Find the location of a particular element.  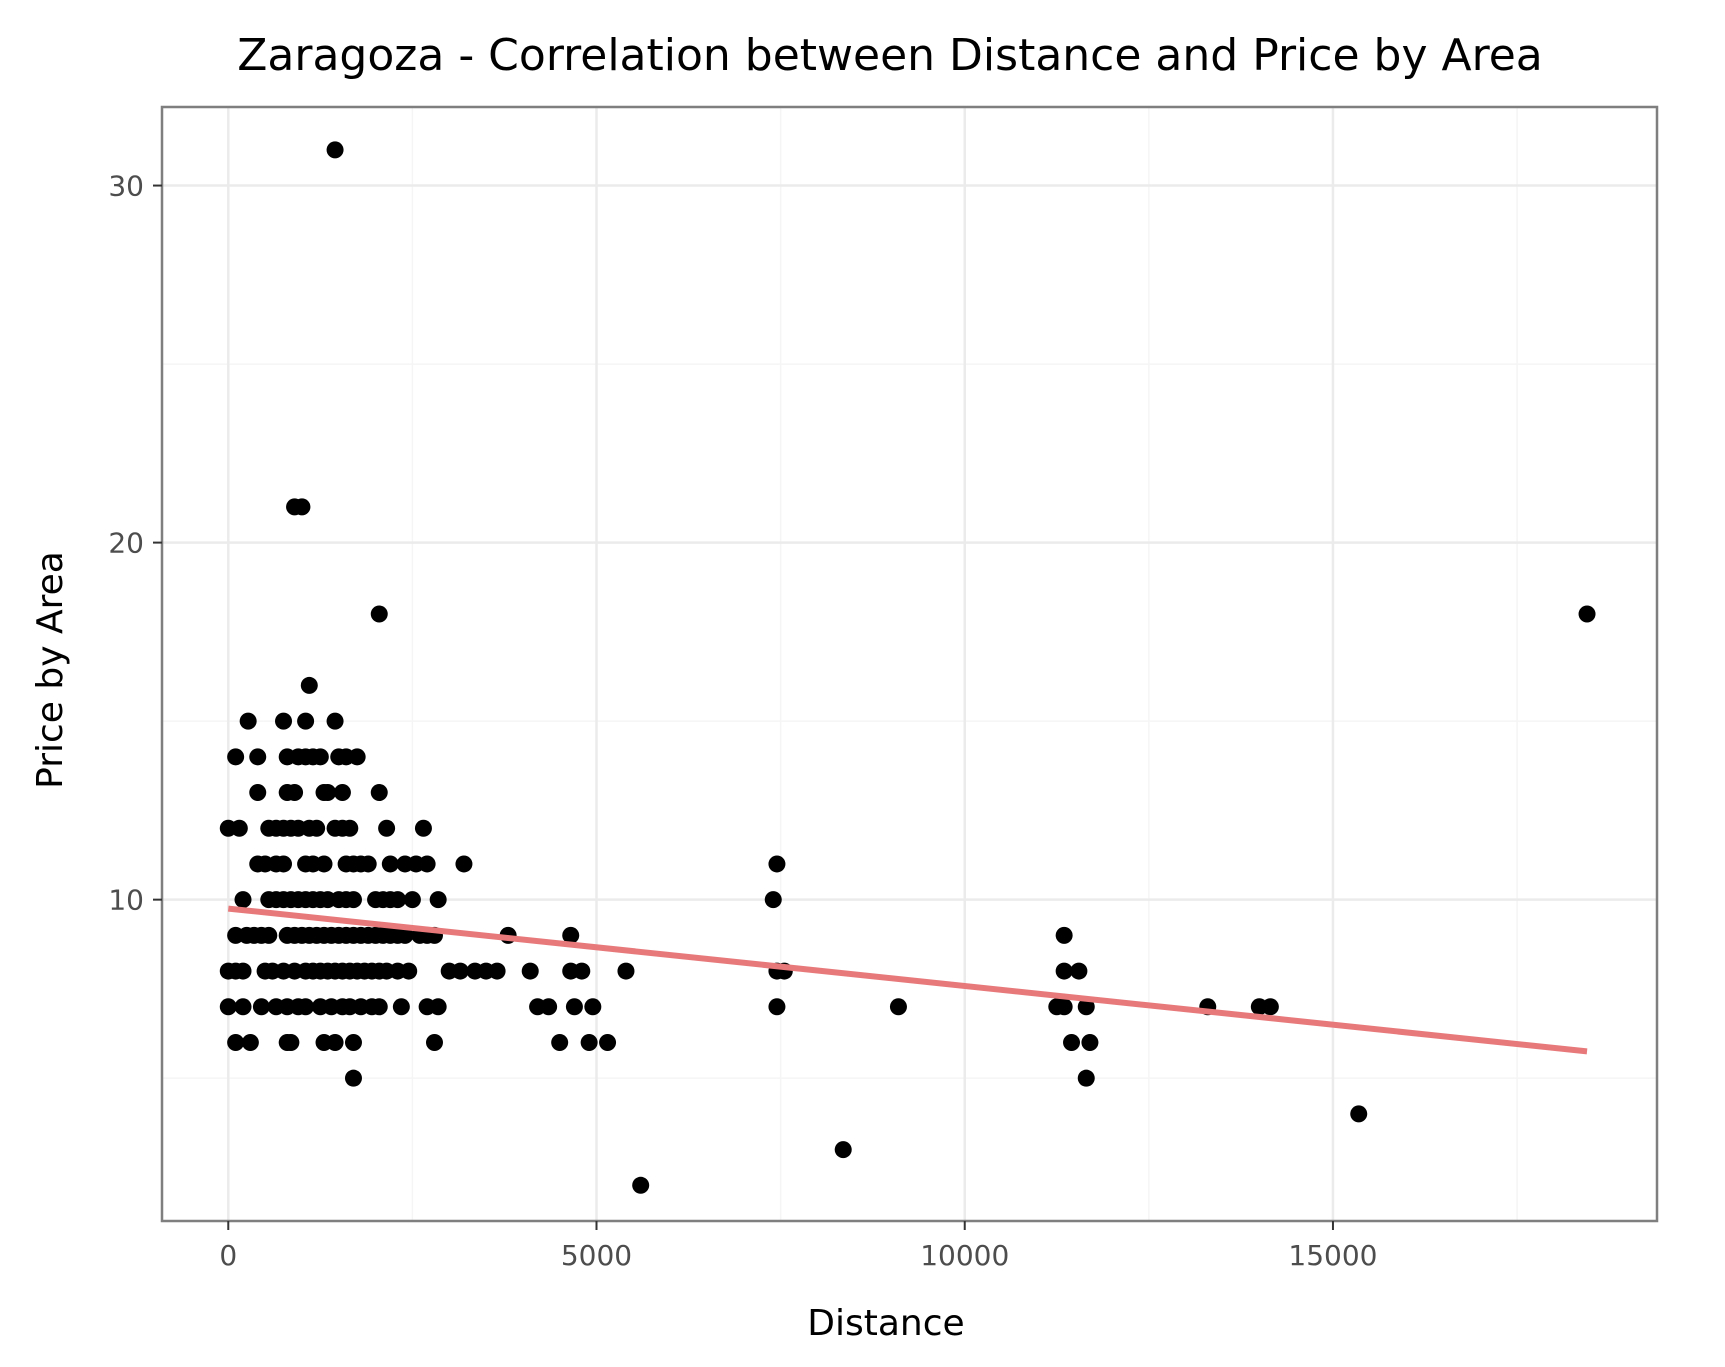

x-axis-label: Distance is located at coordinates (885, 1323).